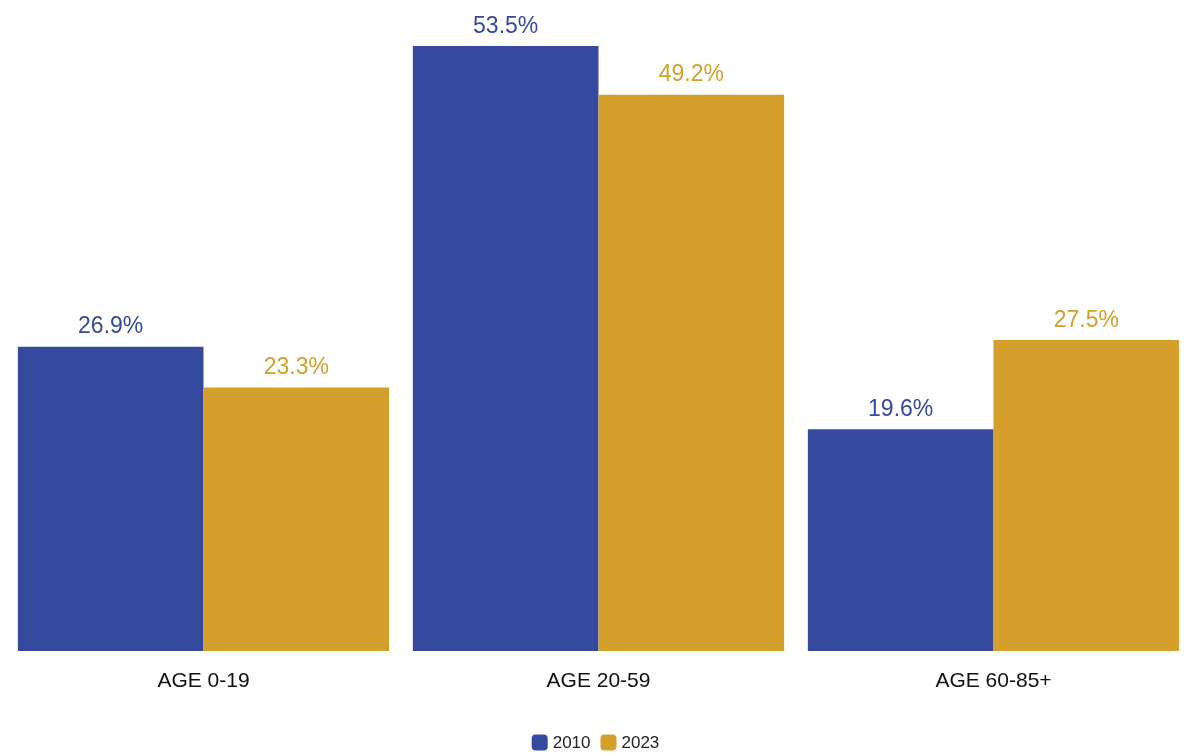 This screenshot has height=756, width=1191. Describe the element at coordinates (571, 742) in the screenshot. I see `legend-label: 2010` at that location.